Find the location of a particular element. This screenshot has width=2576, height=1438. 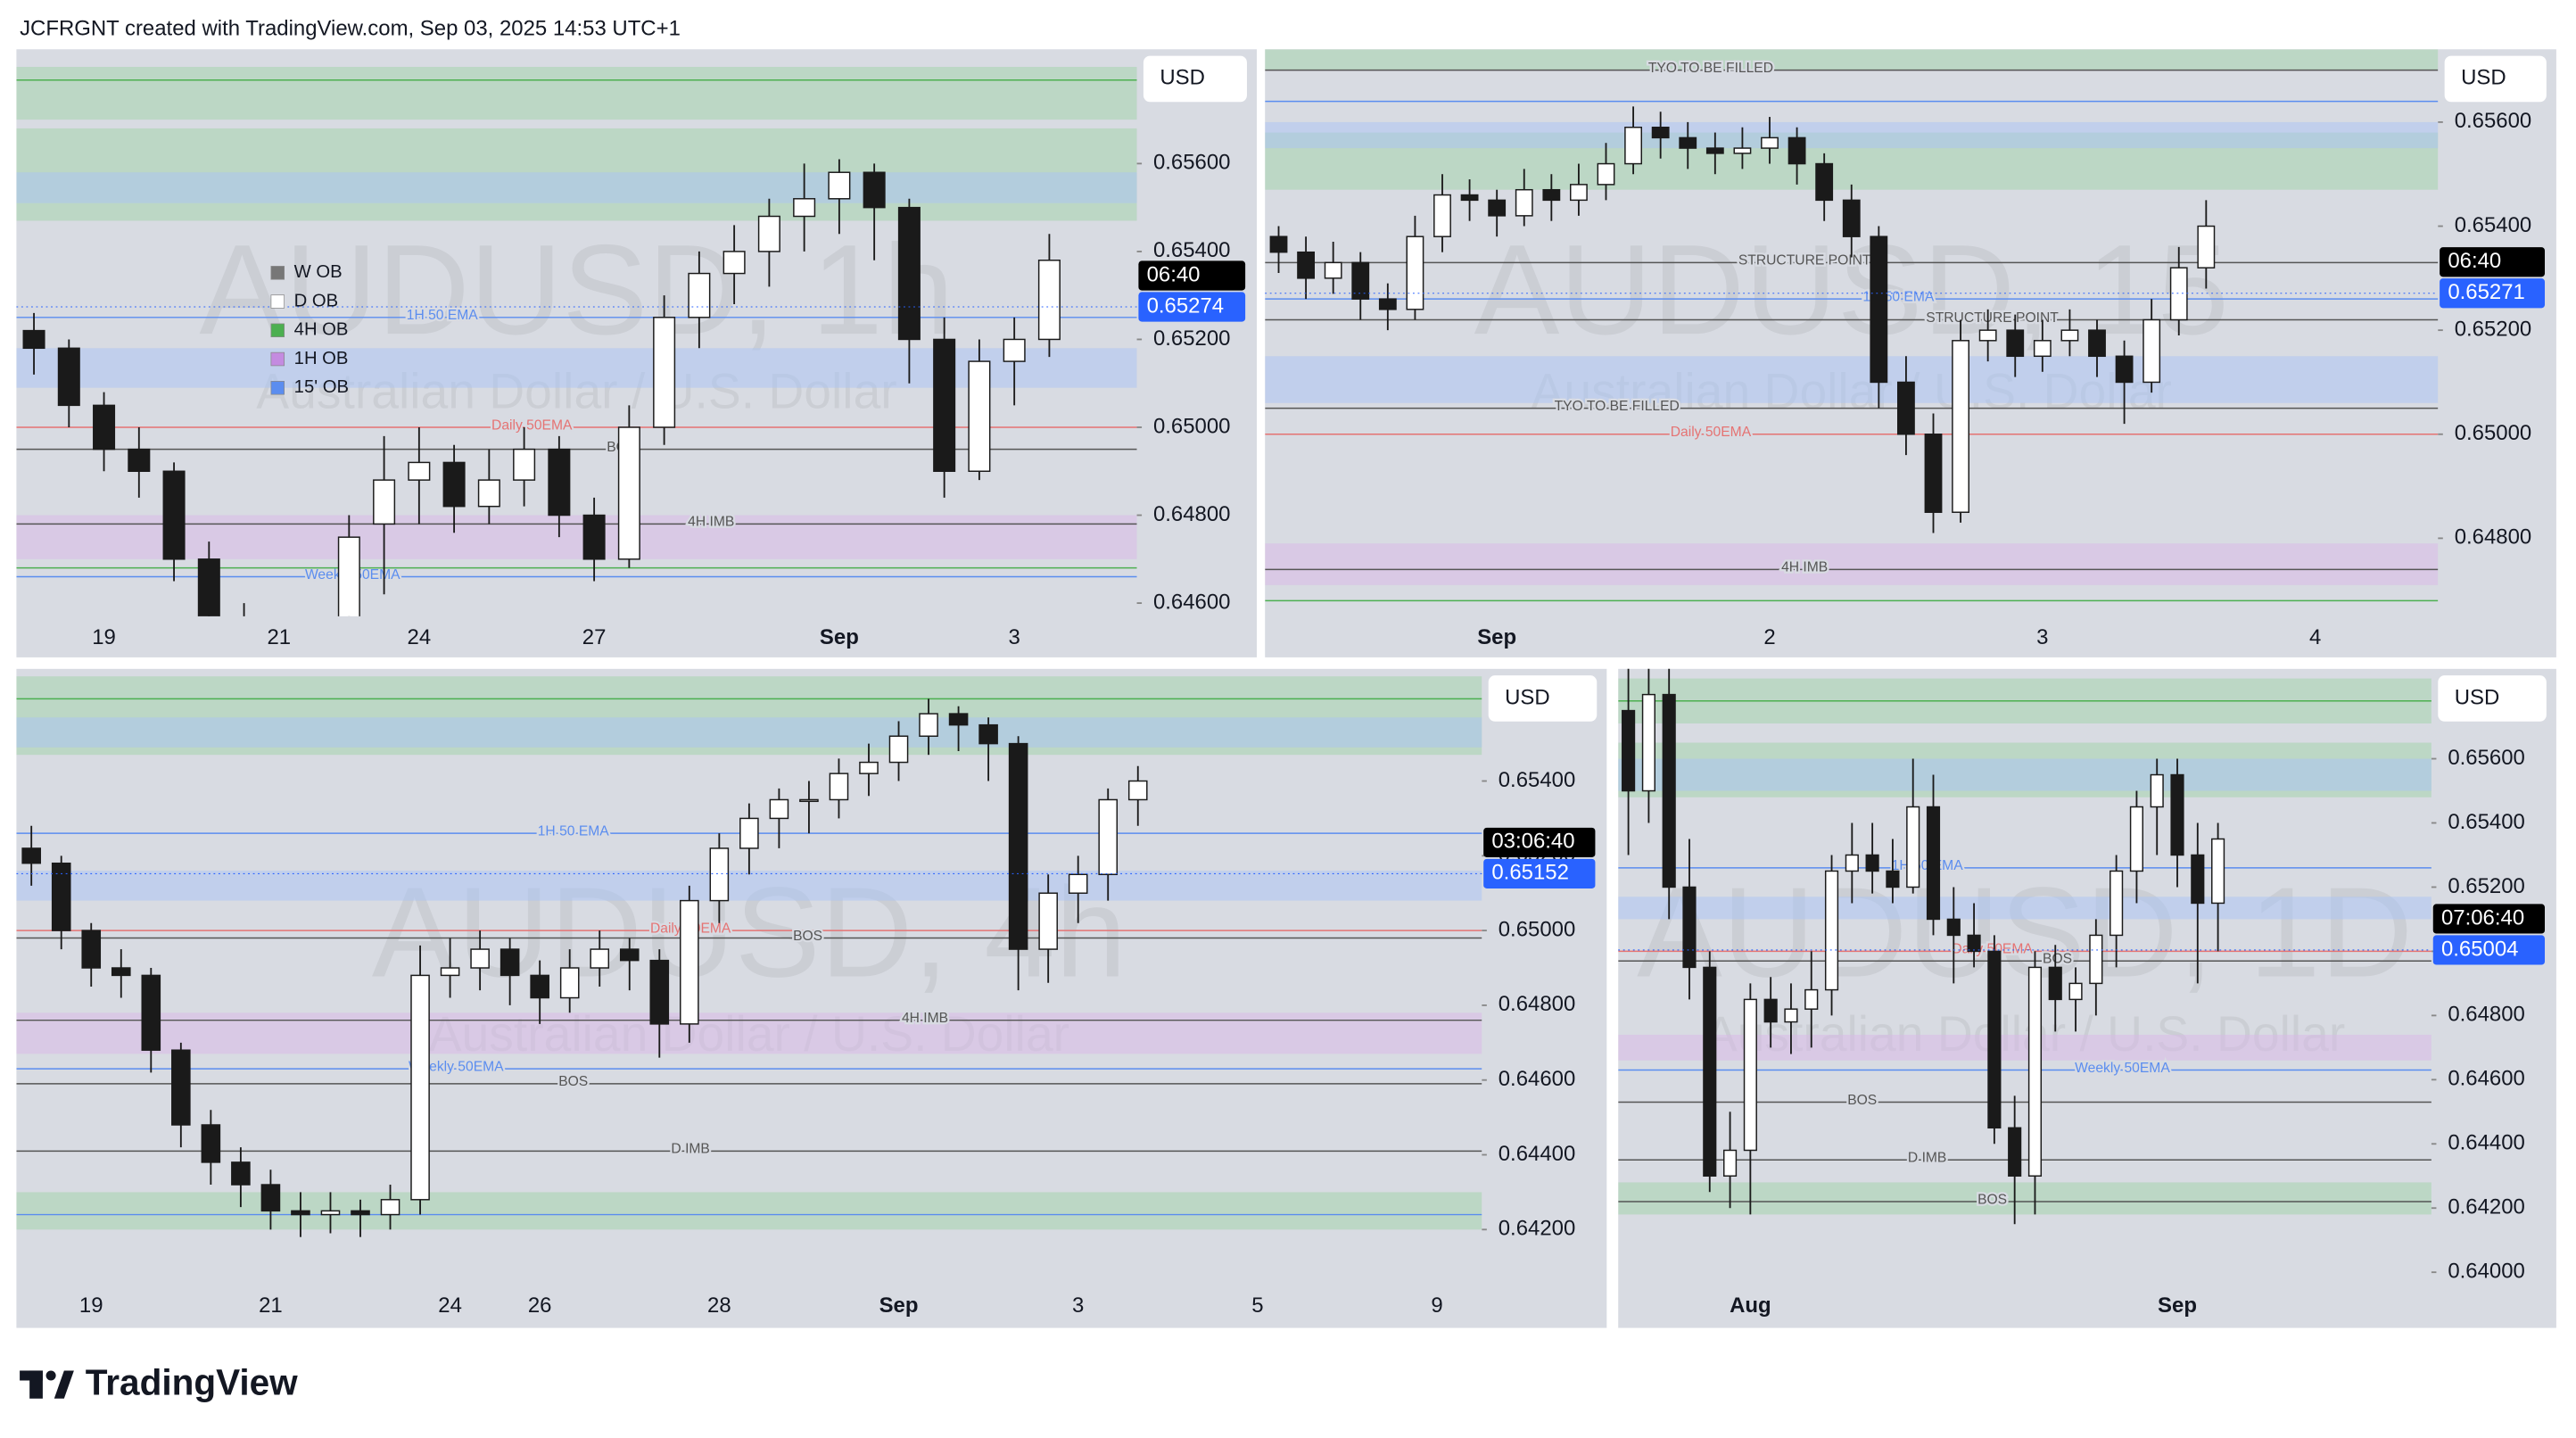

legend-label: 4H OB is located at coordinates (321, 330).